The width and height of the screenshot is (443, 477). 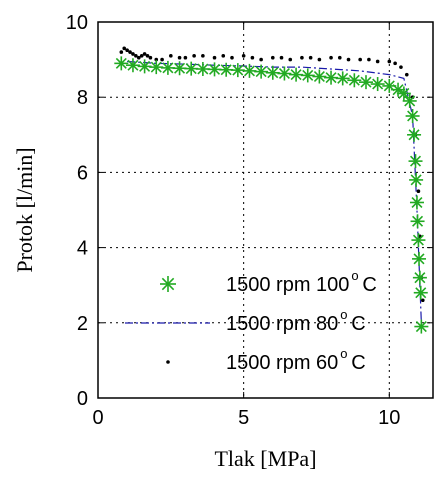 I want to click on legend-label-60: 1500 rpm 60, so click(x=282, y=363).